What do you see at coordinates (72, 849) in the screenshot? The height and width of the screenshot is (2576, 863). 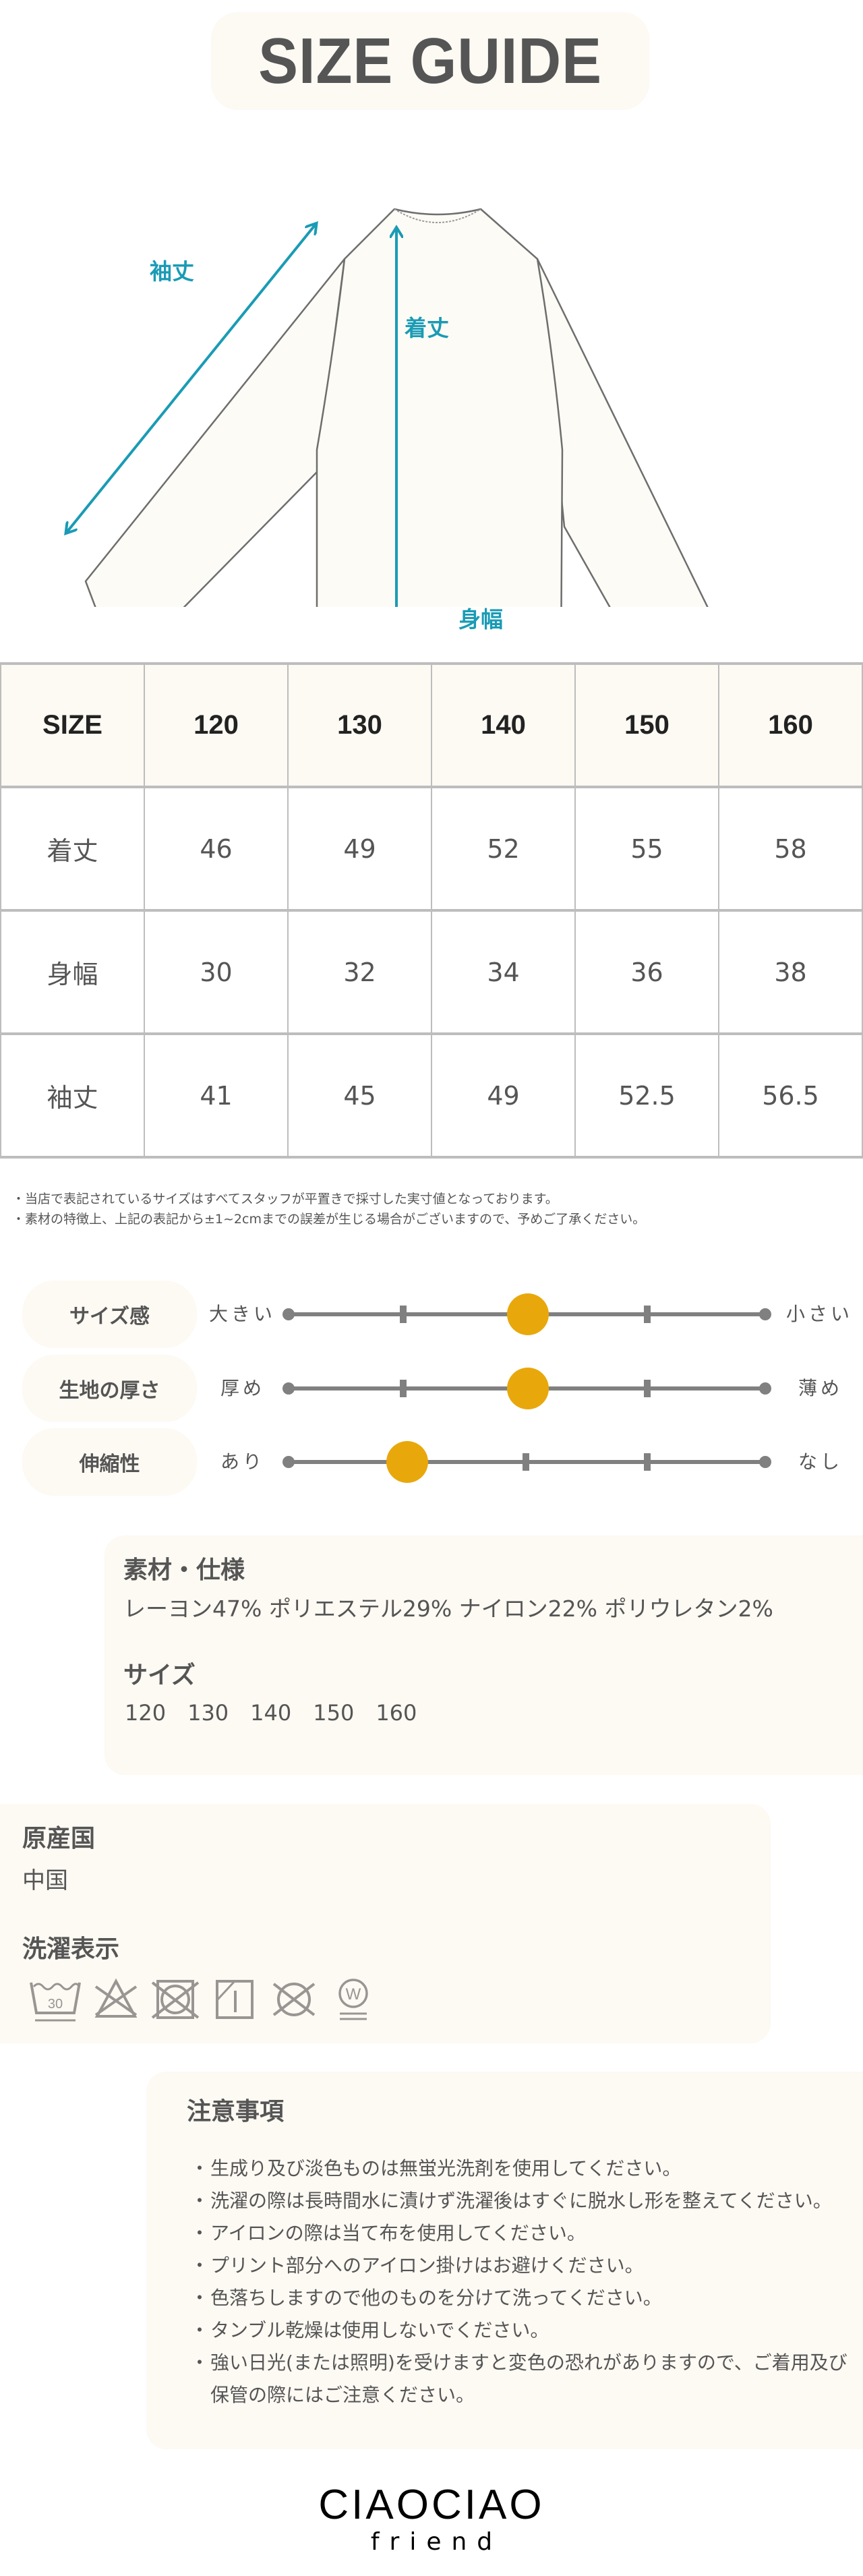 I see `row-label: 着丈` at bounding box center [72, 849].